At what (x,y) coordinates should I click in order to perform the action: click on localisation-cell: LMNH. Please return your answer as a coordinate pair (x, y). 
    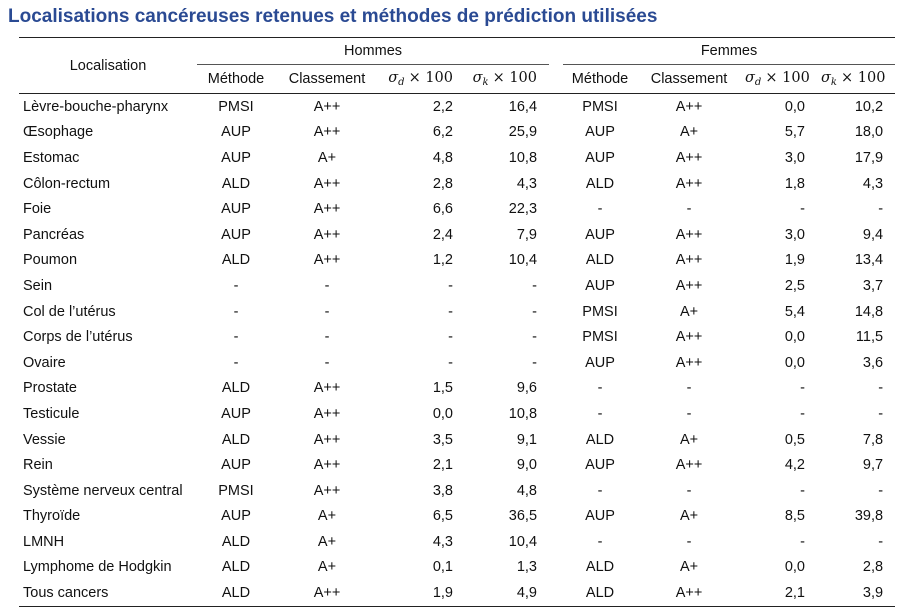
    Looking at the image, I should click on (44, 541).